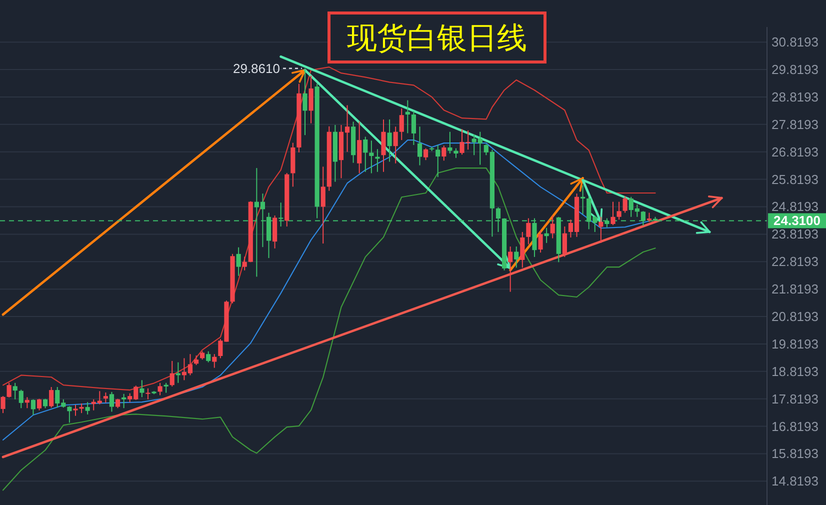 The width and height of the screenshot is (826, 505). What do you see at coordinates (795, 371) in the screenshot?
I see `y-tick-label: 18.8193` at bounding box center [795, 371].